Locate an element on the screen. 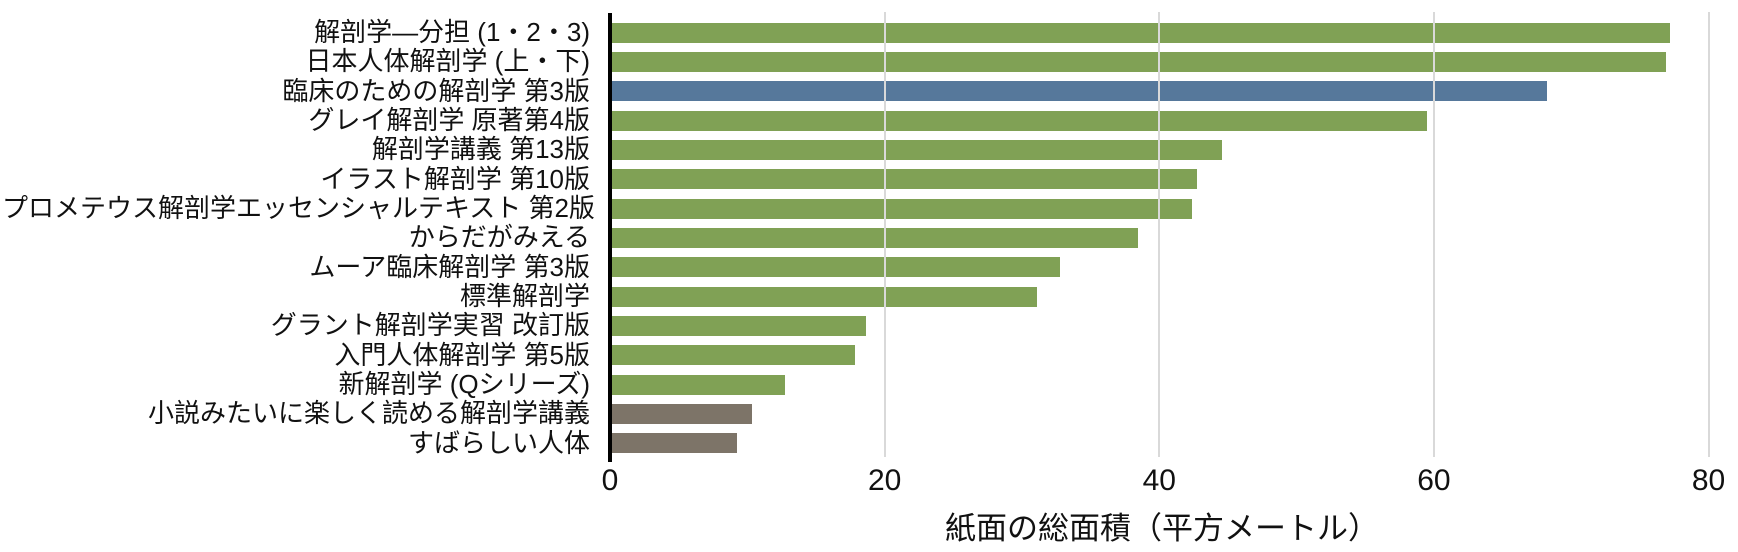 This screenshot has width=1738, height=552. x-axis-title: 紙面の総面積（平方メートル） is located at coordinates (1162, 528).